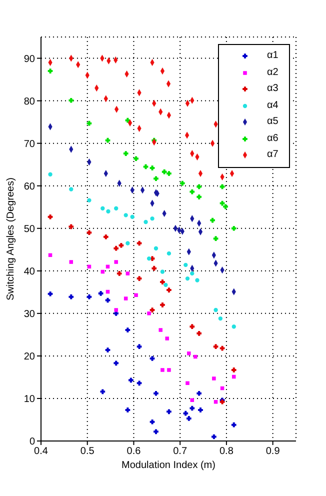 This screenshot has width=326, height=496. Describe the element at coordinates (169, 465) in the screenshot. I see `x-axis-title: Modulation Index (m)` at that location.